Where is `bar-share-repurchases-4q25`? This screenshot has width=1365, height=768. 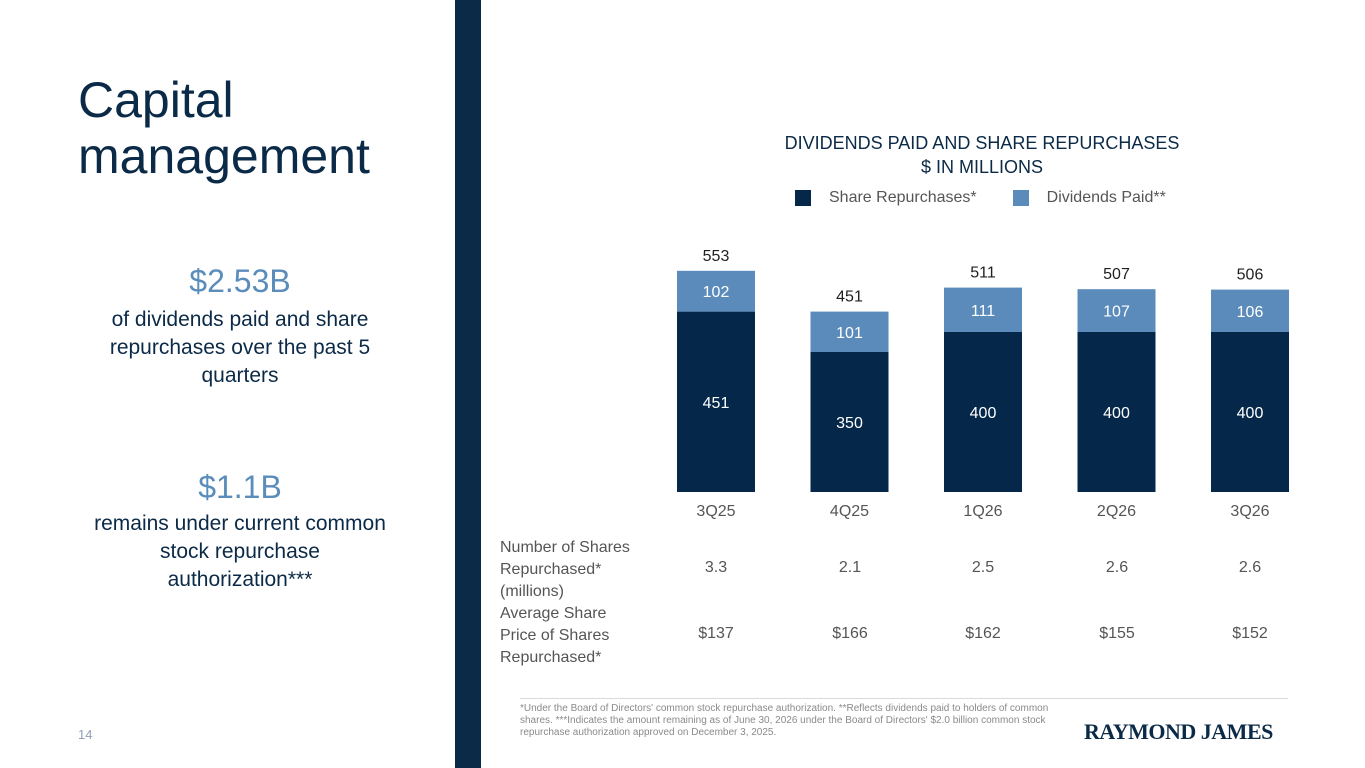
bar-share-repurchases-4q25 is located at coordinates (849, 422).